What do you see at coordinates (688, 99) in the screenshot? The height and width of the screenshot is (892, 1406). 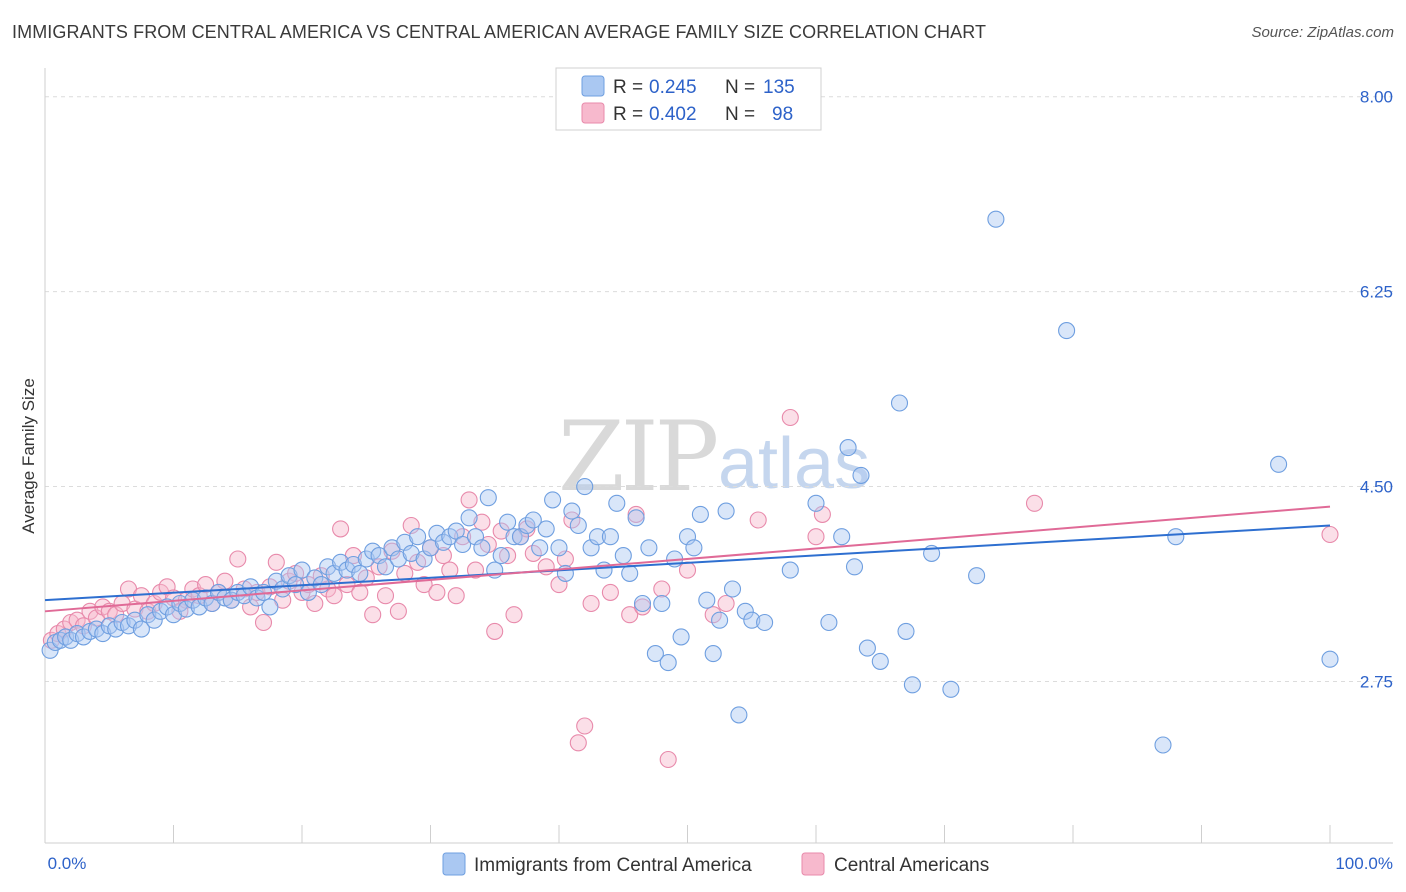 I see `legend: R = 0.245 N = 135 R = 0.402 N = 98` at bounding box center [688, 99].